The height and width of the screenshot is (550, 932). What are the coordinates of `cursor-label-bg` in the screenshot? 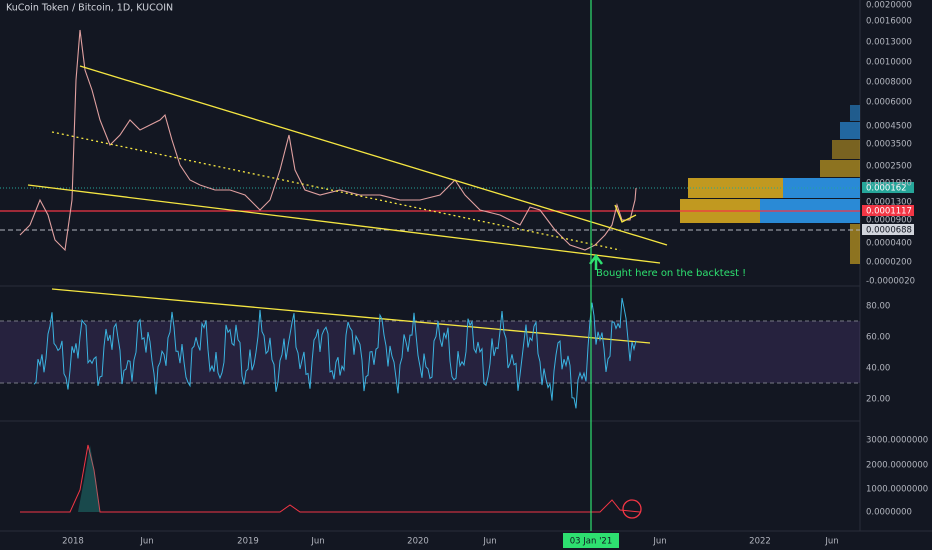 It's located at (591, 540).